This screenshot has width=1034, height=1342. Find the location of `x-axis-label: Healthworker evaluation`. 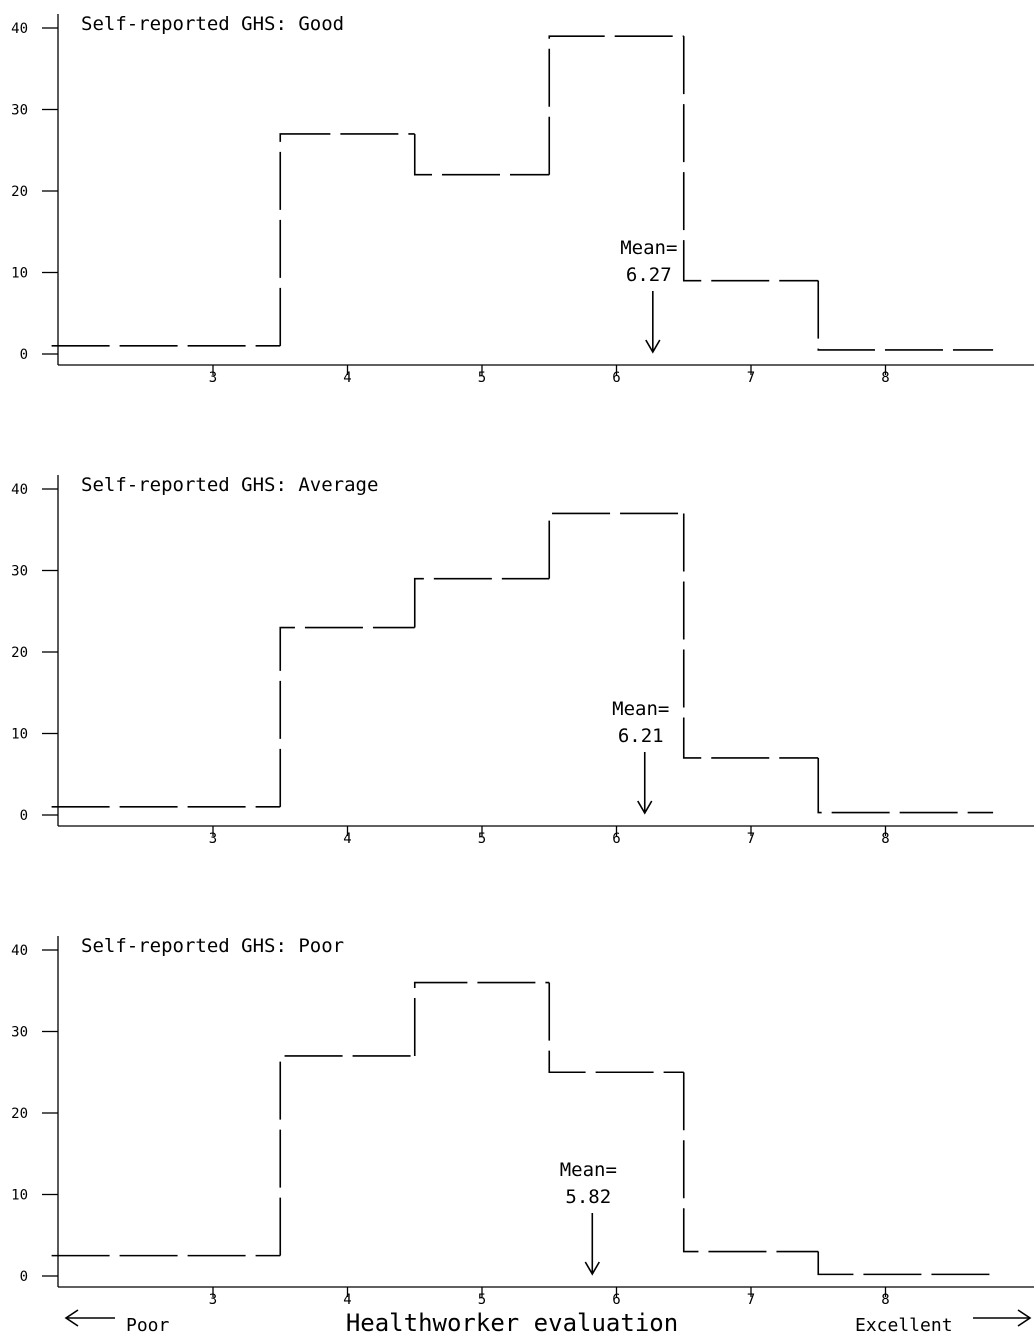

x-axis-label: Healthworker evaluation is located at coordinates (512, 1323).